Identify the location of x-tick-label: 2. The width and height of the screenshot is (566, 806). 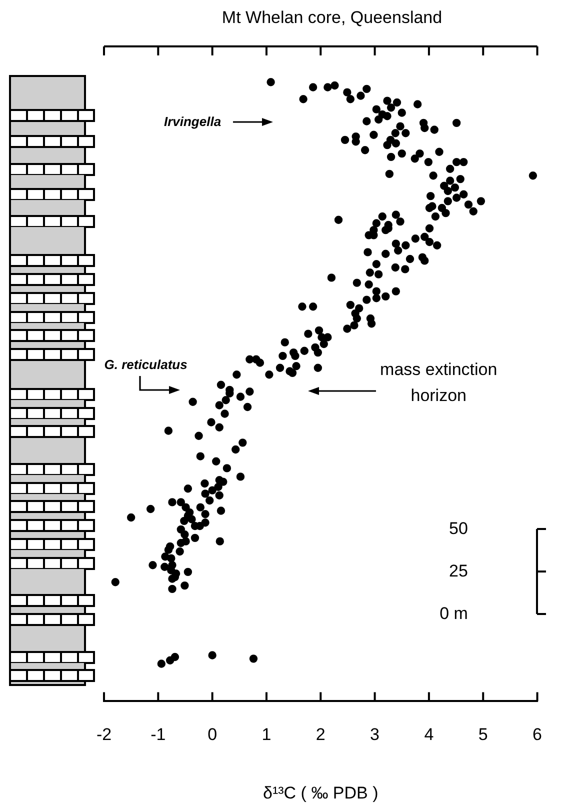
(321, 734).